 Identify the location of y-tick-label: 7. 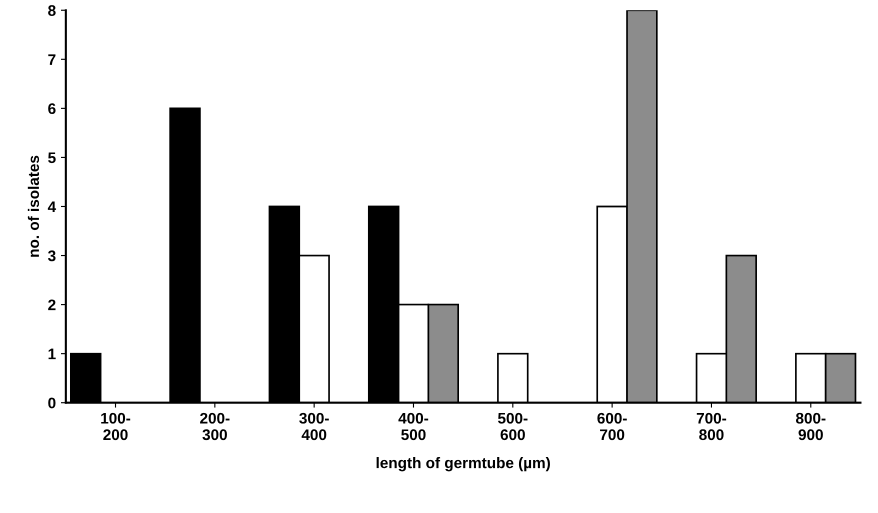
(52, 59).